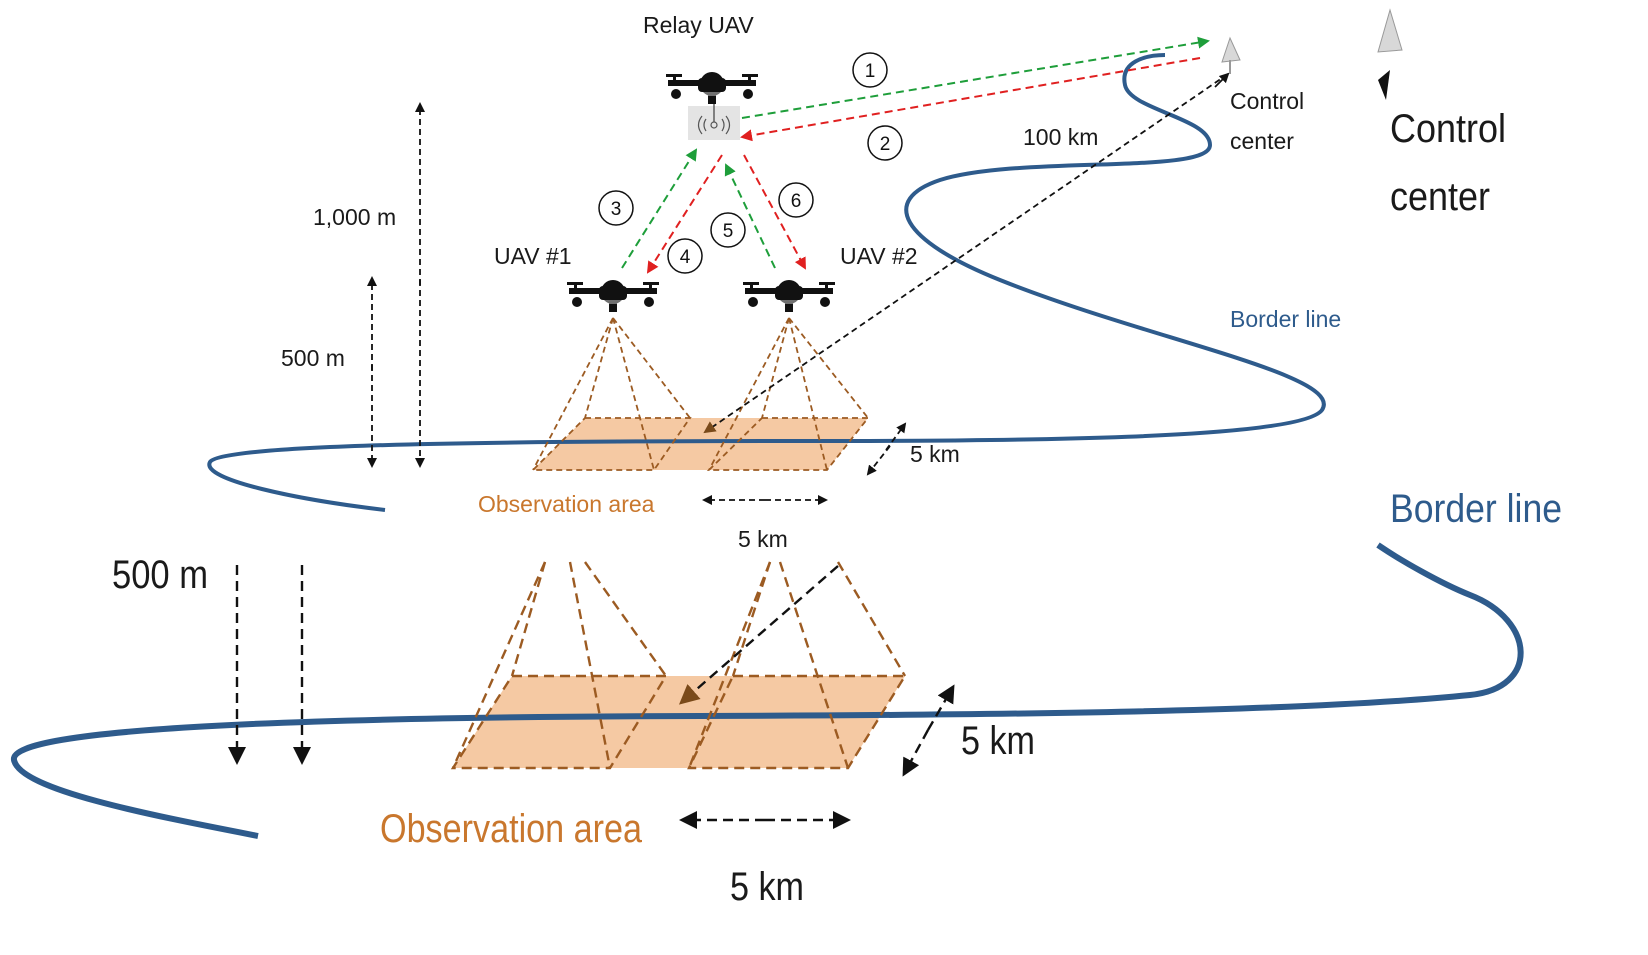 The width and height of the screenshot is (1648, 955). Describe the element at coordinates (1285, 319) in the screenshot. I see `border-line-label: Border line` at that location.